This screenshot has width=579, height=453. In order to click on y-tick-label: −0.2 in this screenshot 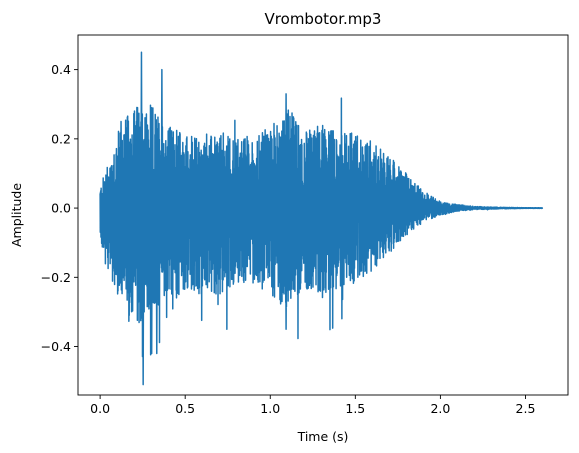, I will do `click(56, 277)`.